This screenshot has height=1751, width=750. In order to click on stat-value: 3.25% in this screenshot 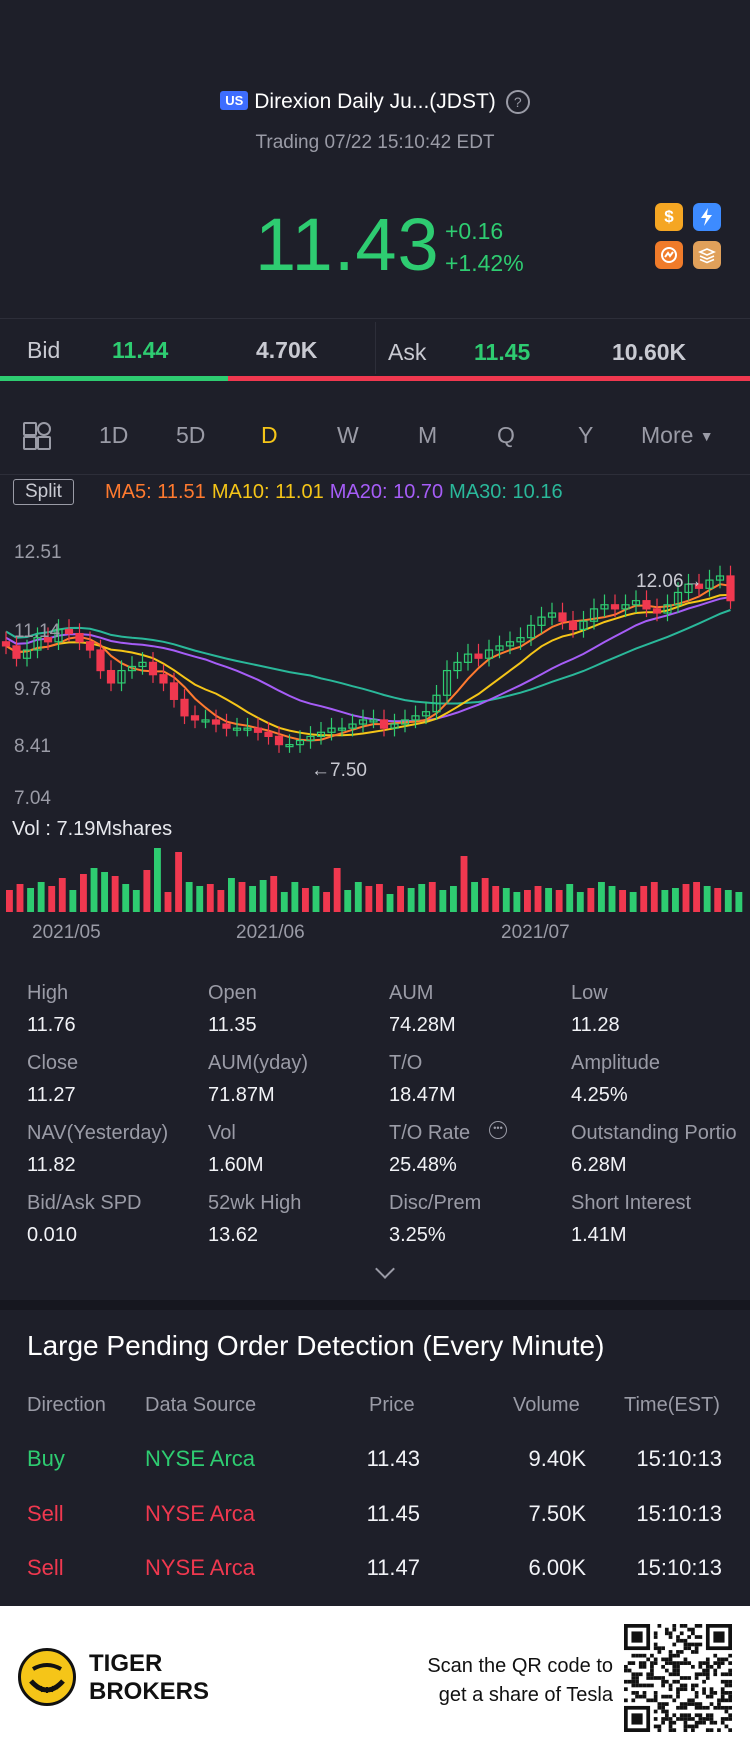, I will do `click(417, 1235)`.